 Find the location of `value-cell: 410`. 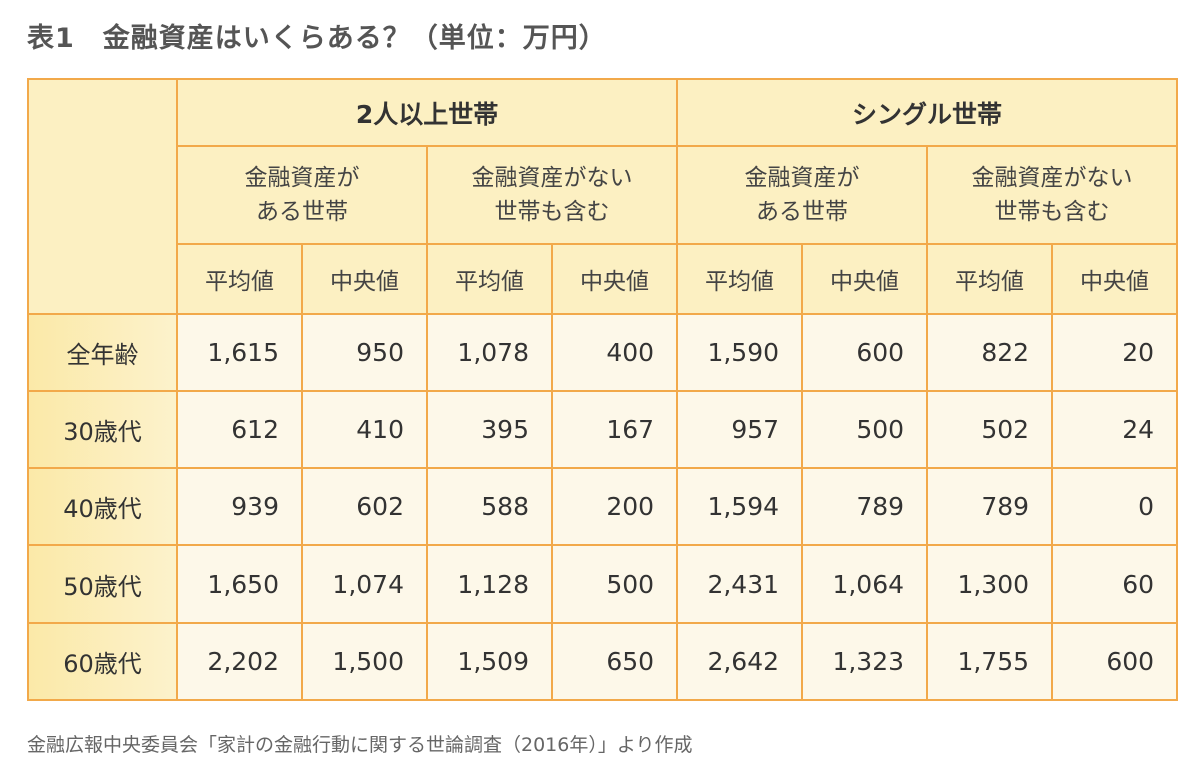

value-cell: 410 is located at coordinates (364, 429).